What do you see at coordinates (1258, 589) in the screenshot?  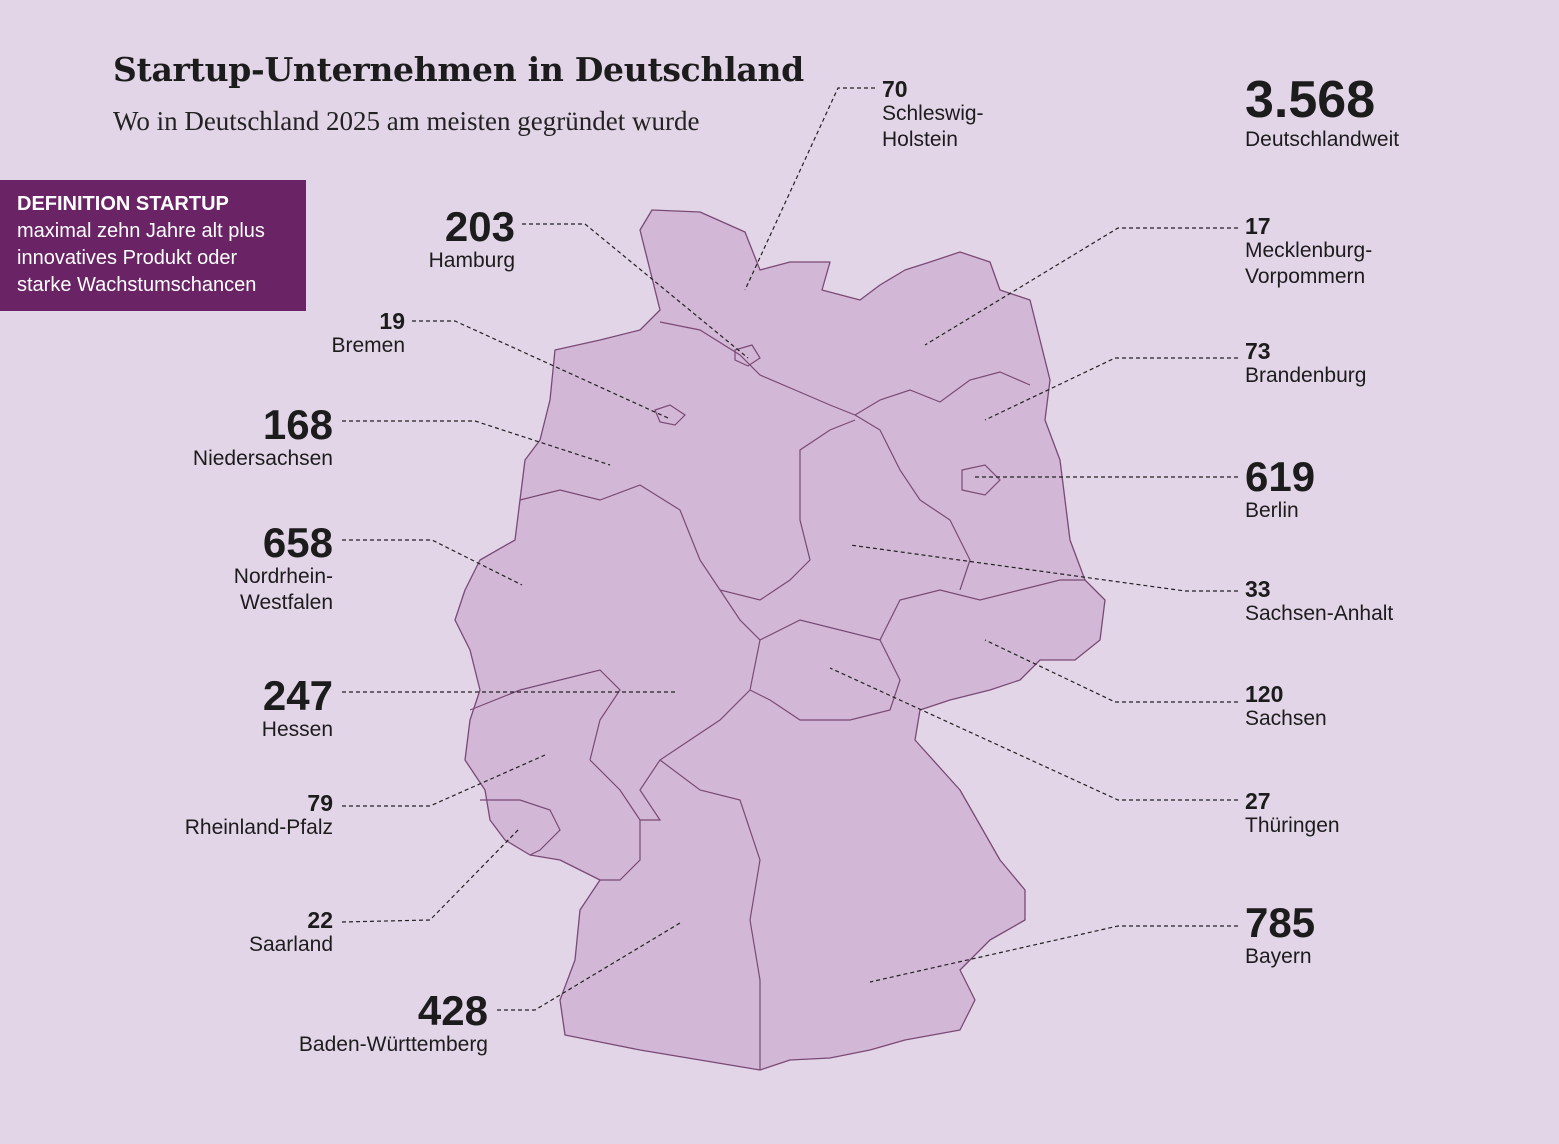 I see `state-value: 33` at bounding box center [1258, 589].